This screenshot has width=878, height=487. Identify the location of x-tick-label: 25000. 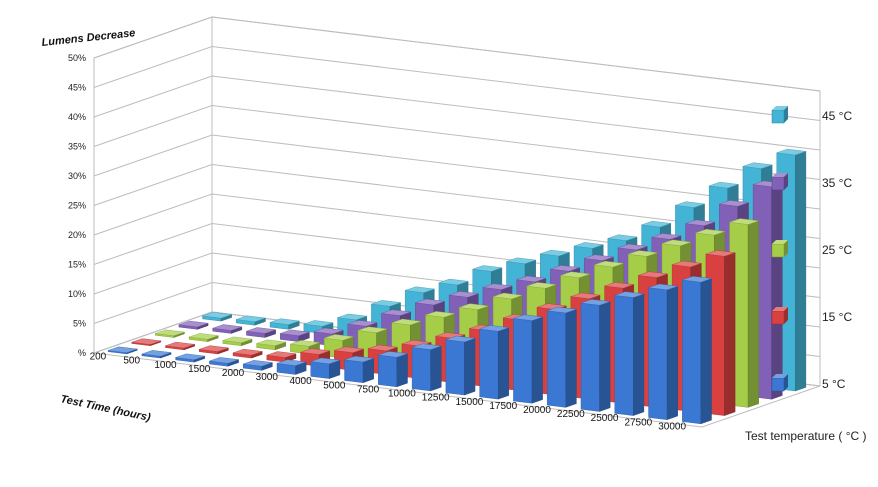
(605, 418).